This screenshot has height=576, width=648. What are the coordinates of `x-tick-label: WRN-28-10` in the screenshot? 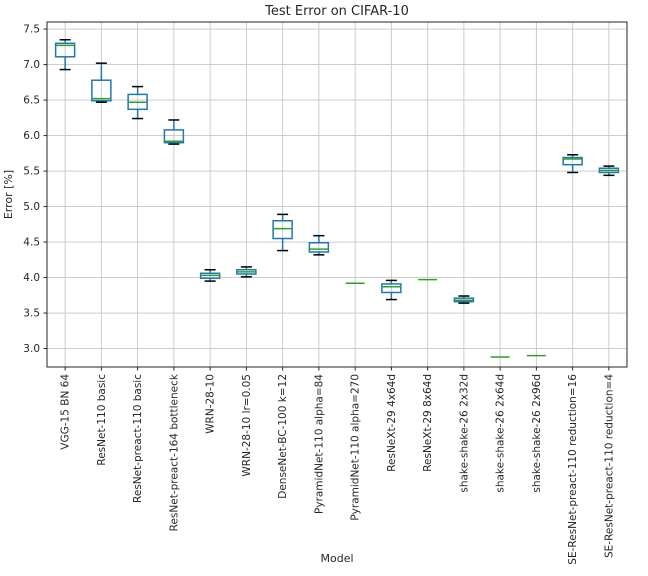 It's located at (211, 404).